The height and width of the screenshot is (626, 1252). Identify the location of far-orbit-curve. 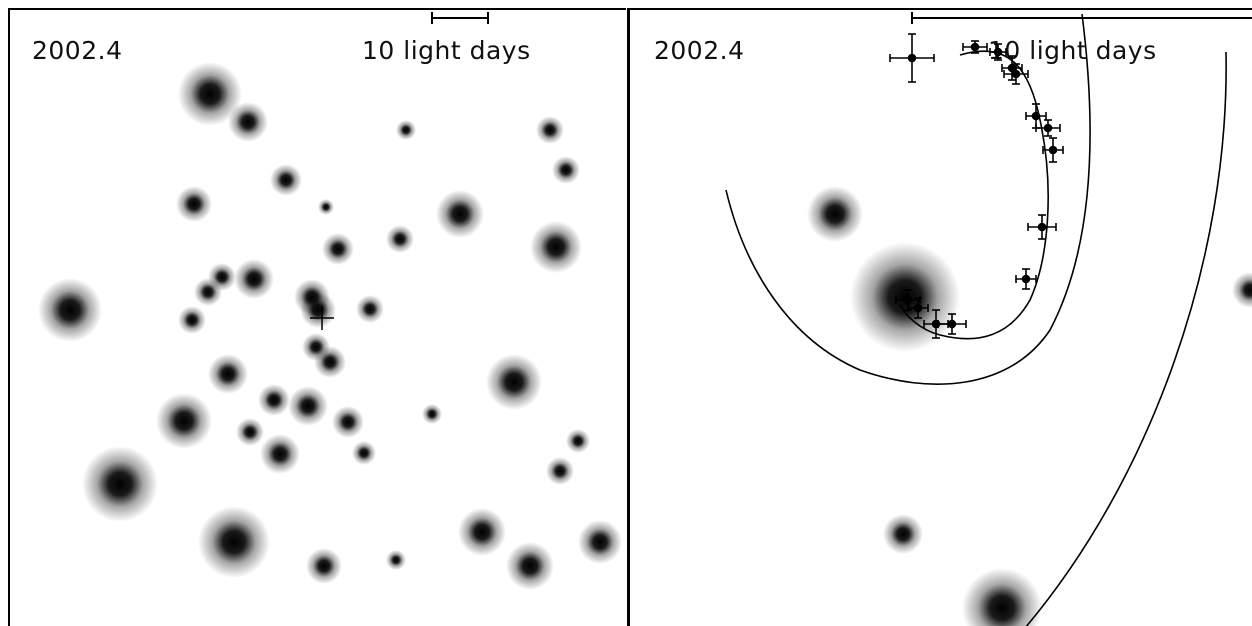
(1126, 338).